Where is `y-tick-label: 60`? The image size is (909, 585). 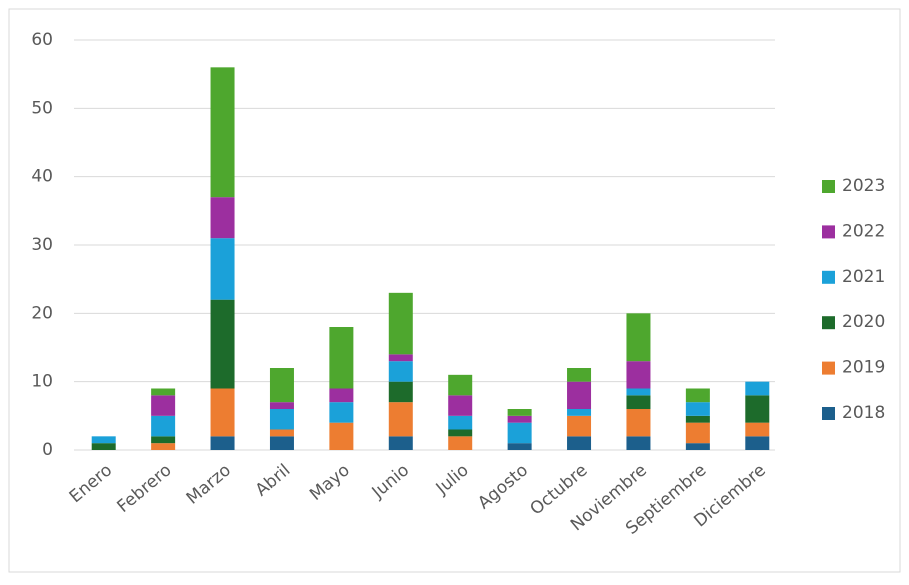 y-tick-label: 60 is located at coordinates (42, 40).